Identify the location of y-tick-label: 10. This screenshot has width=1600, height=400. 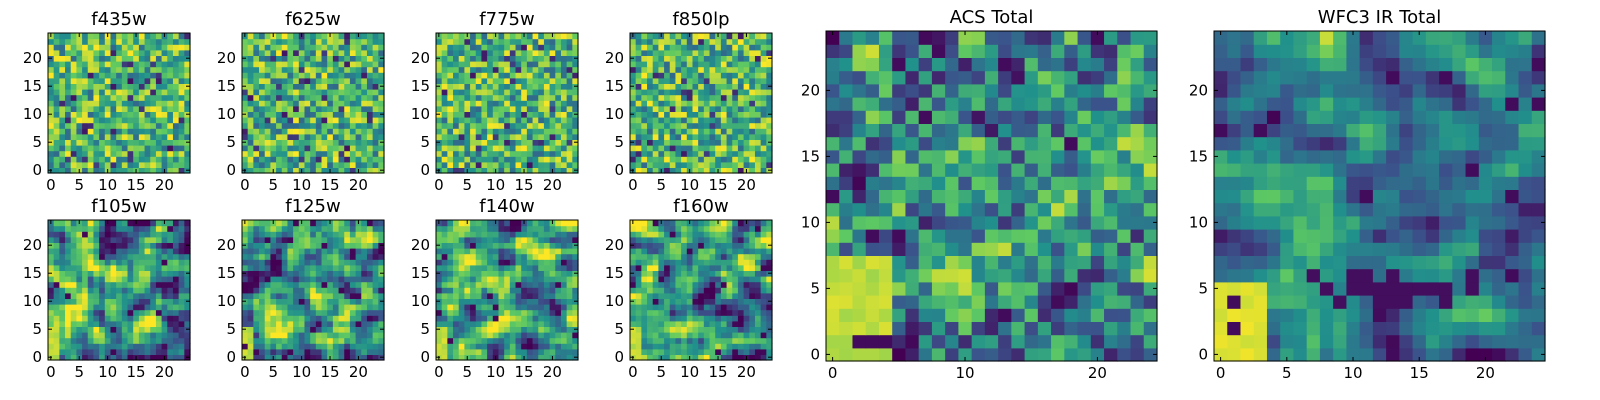
(420, 114).